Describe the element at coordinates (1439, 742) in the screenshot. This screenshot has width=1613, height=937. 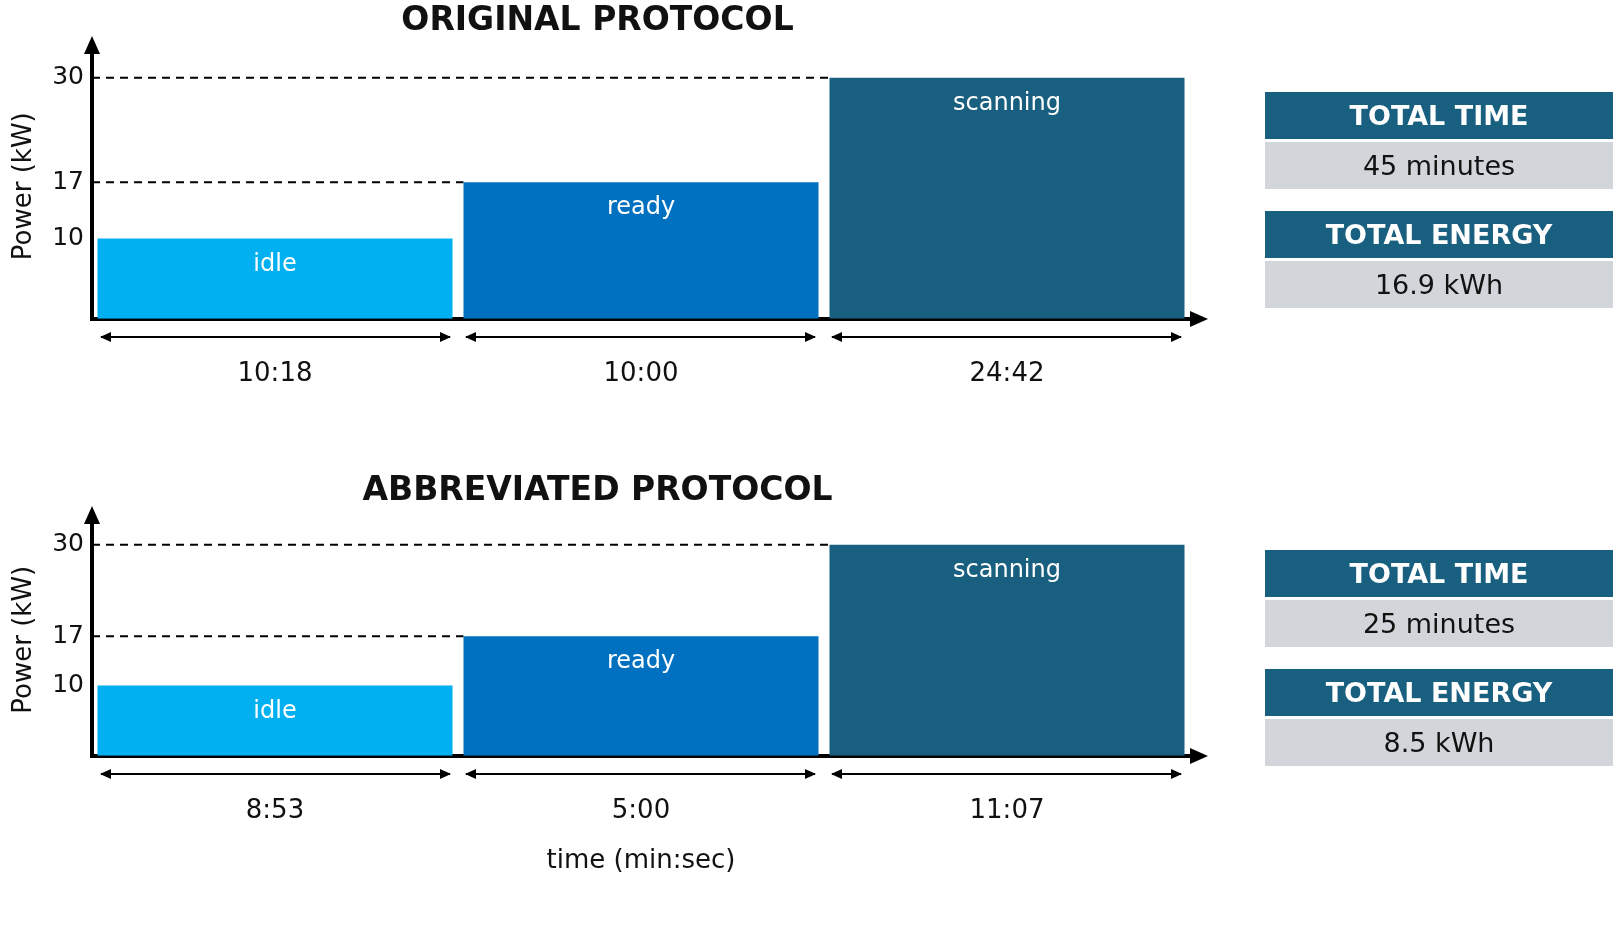
I see `text: 8.5 kWh` at that location.